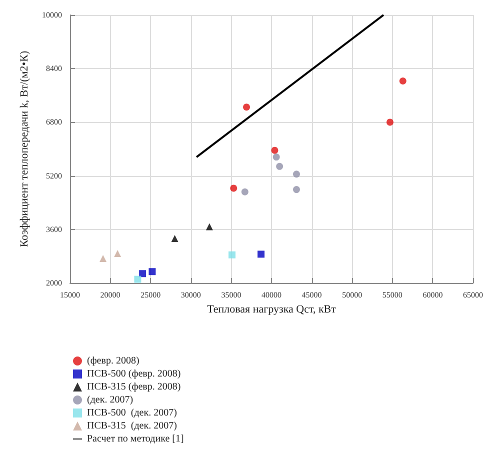  Describe the element at coordinates (271, 309) in the screenshot. I see `x-axis-title: Тепловая нагрузка Qст, кВт` at that location.